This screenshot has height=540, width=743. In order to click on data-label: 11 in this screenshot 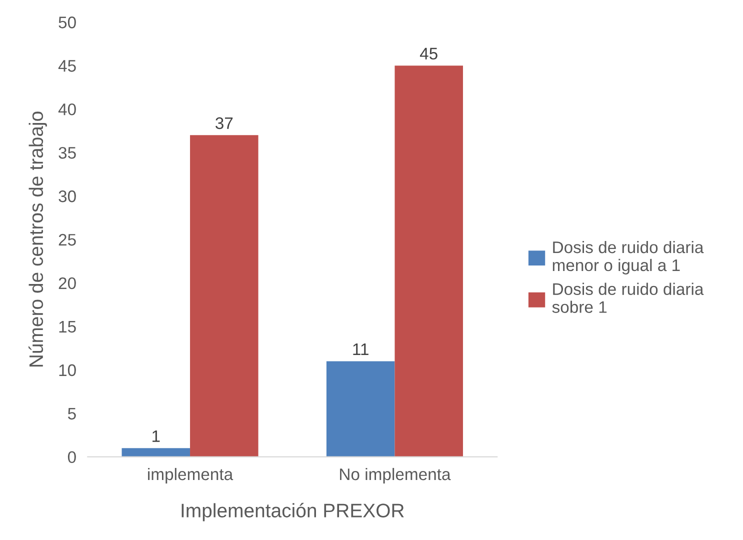, I will do `click(360, 349)`.